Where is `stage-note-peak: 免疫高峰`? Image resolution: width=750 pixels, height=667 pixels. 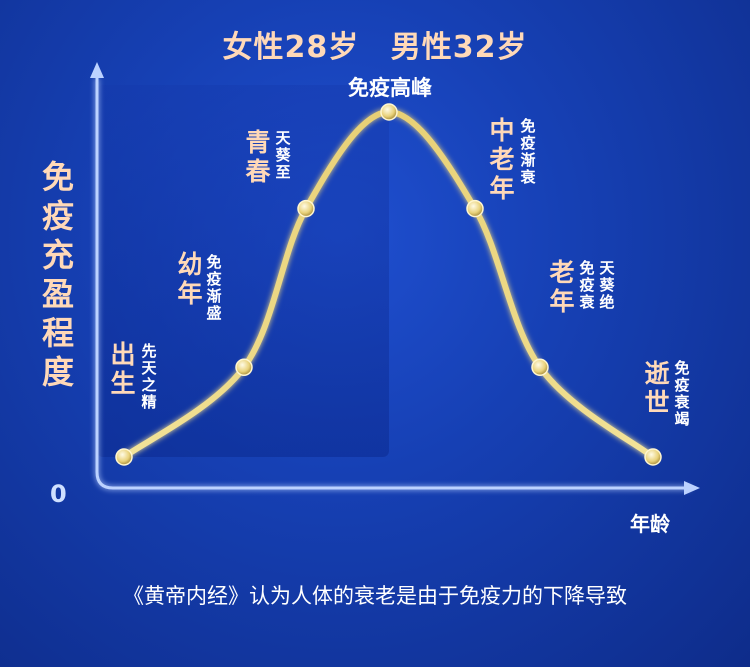 stage-note-peak: 免疫高峰 is located at coordinates (390, 88).